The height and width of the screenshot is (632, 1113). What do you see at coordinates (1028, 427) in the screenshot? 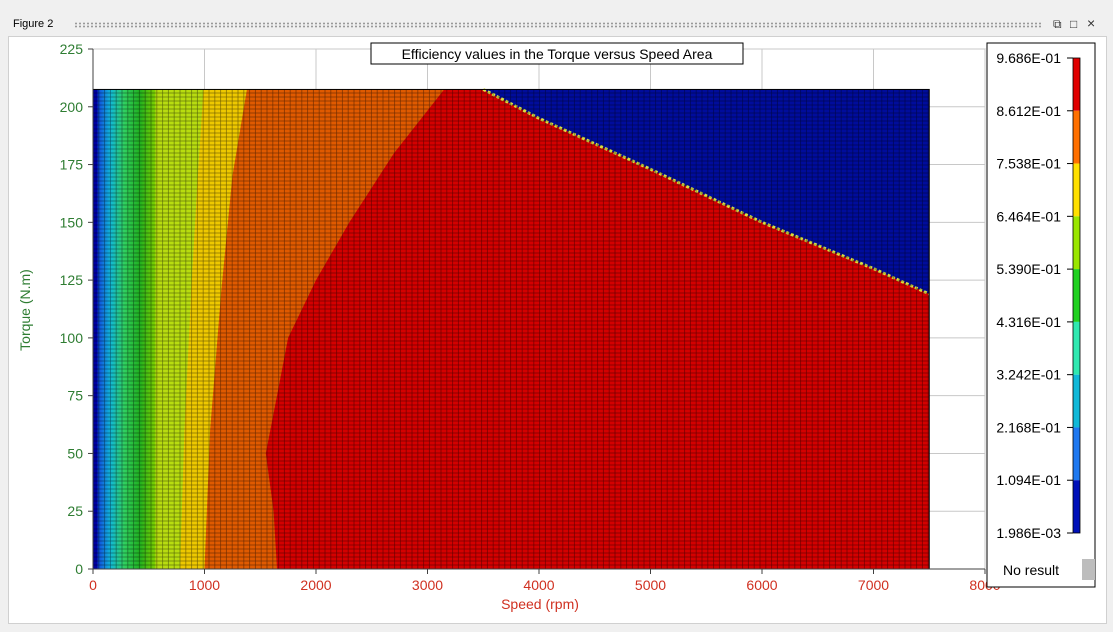
I see `colorbar-label: 2.168E-01` at bounding box center [1028, 427].